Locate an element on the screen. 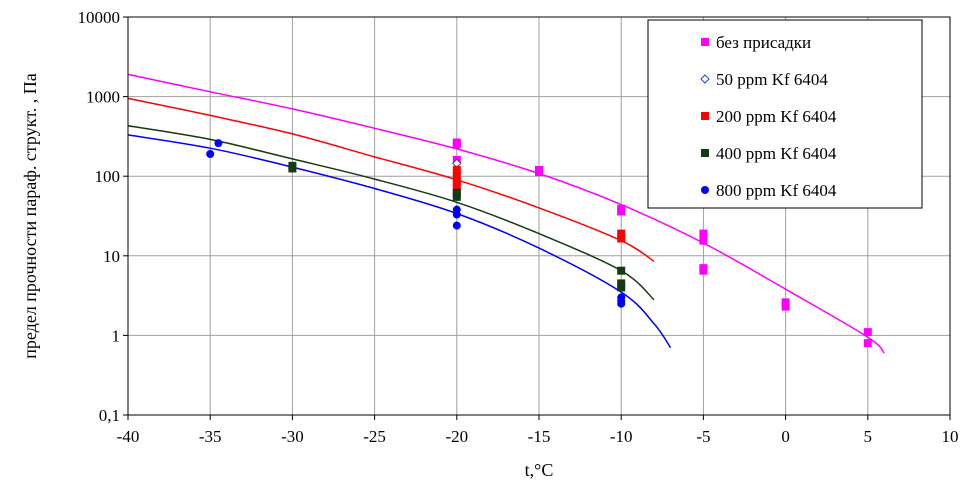 This screenshot has height=487, width=971. legend-label: 50 ppm Kf 6404 is located at coordinates (772, 79).